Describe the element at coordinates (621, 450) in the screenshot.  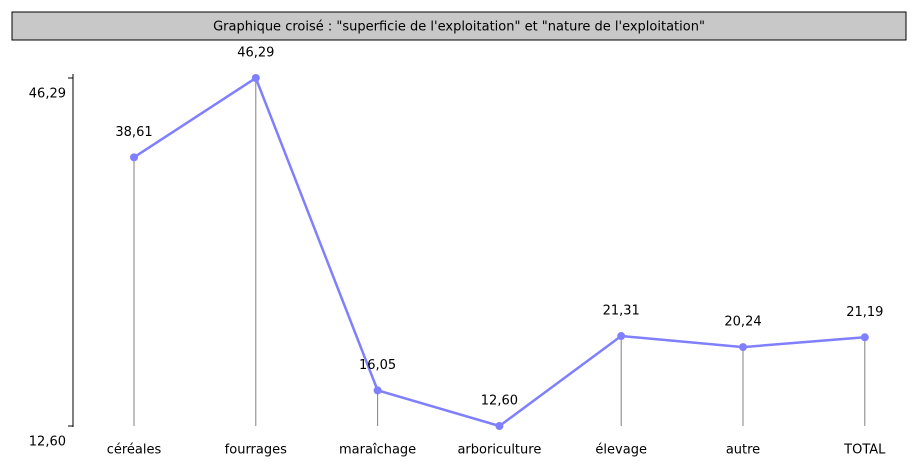
I see `x-tick-label: élevage` at that location.